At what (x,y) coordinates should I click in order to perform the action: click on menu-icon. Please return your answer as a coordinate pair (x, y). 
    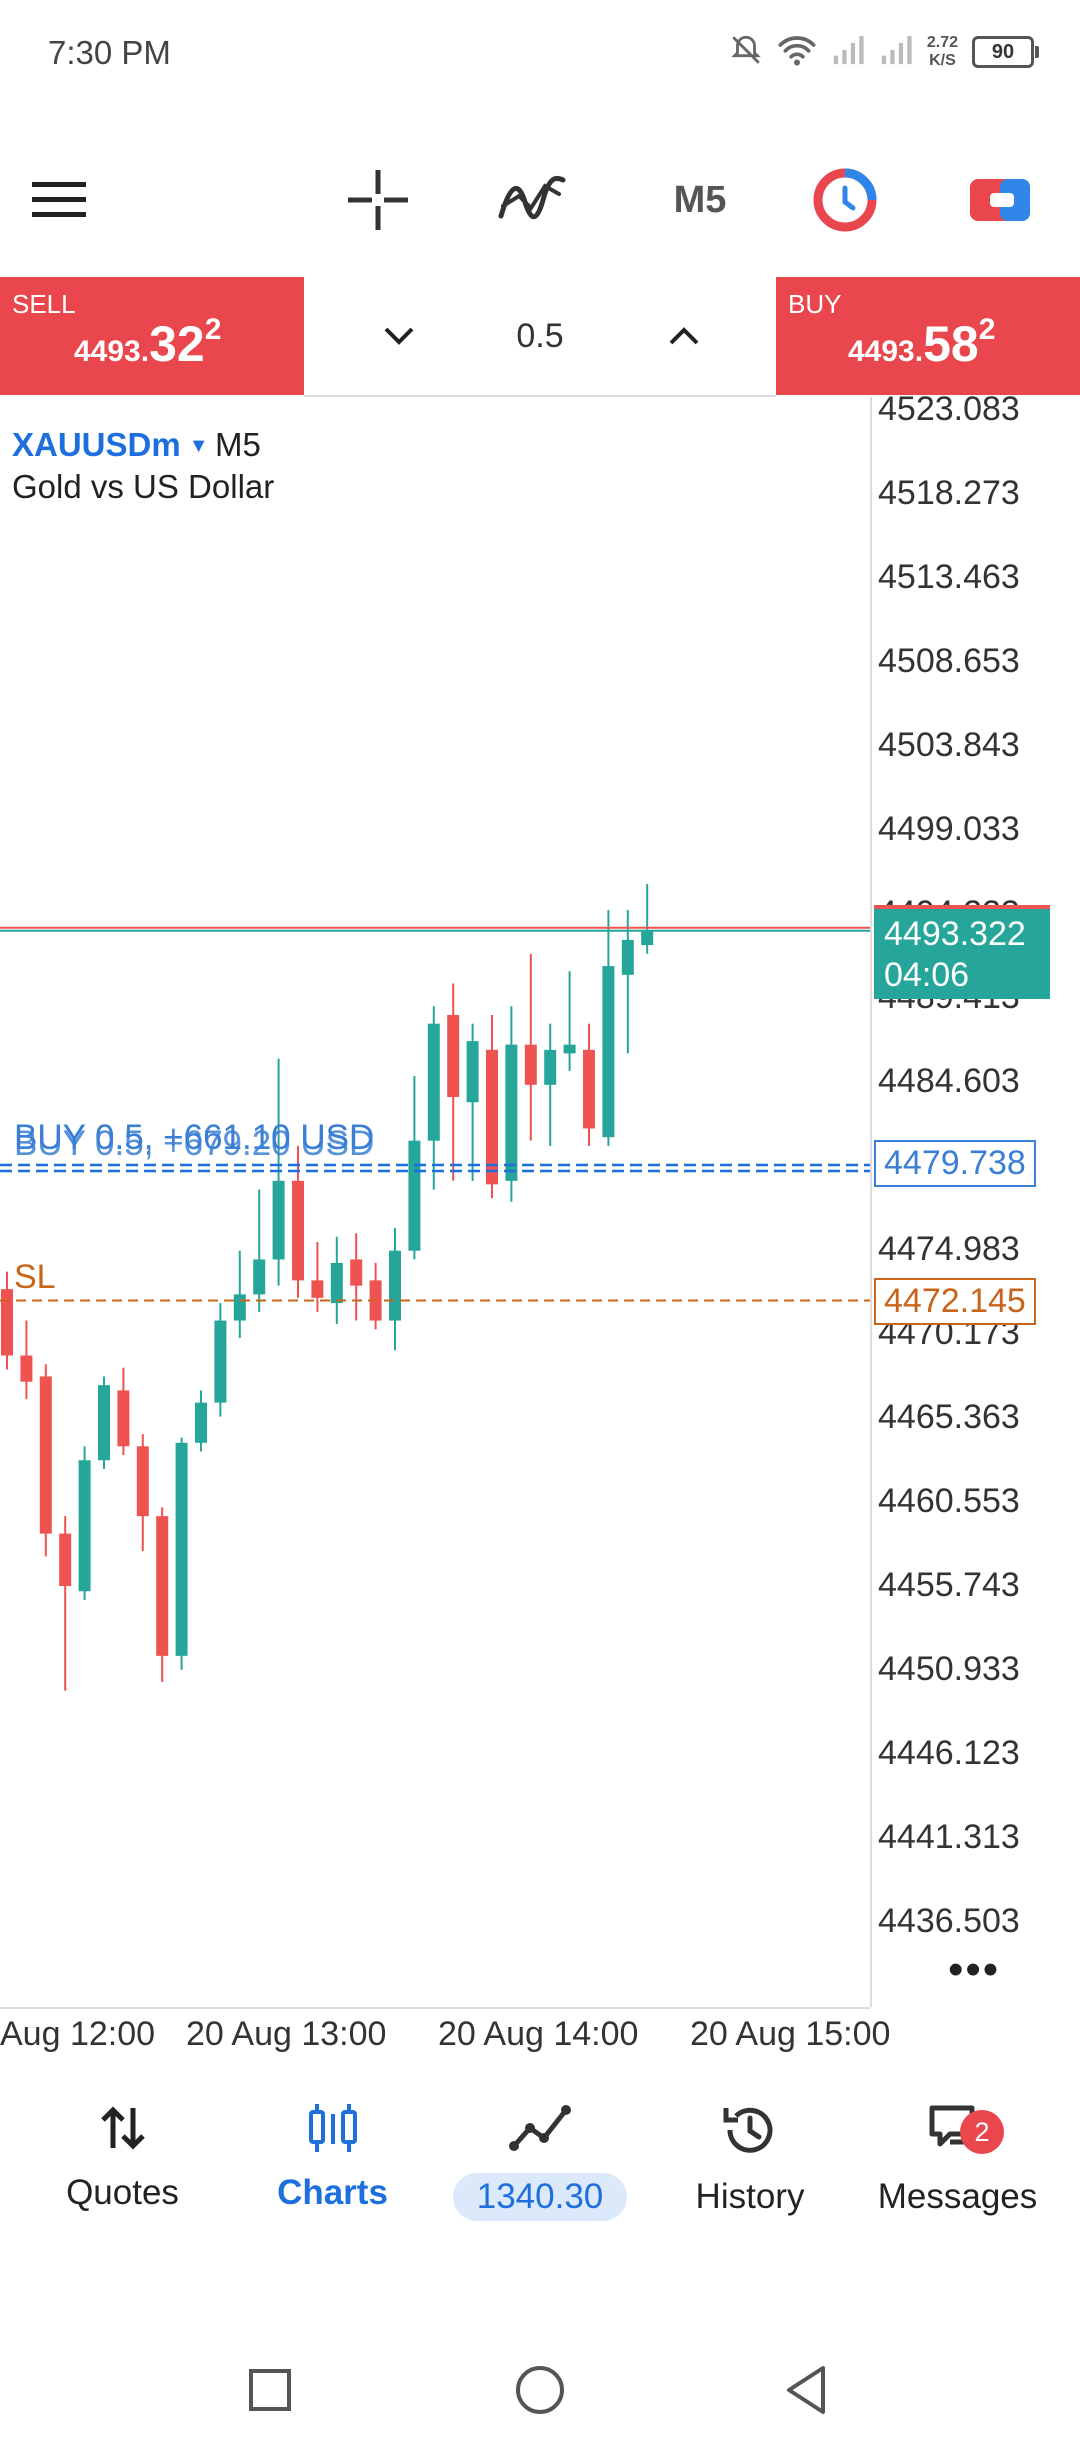
    Looking at the image, I should click on (60, 200).